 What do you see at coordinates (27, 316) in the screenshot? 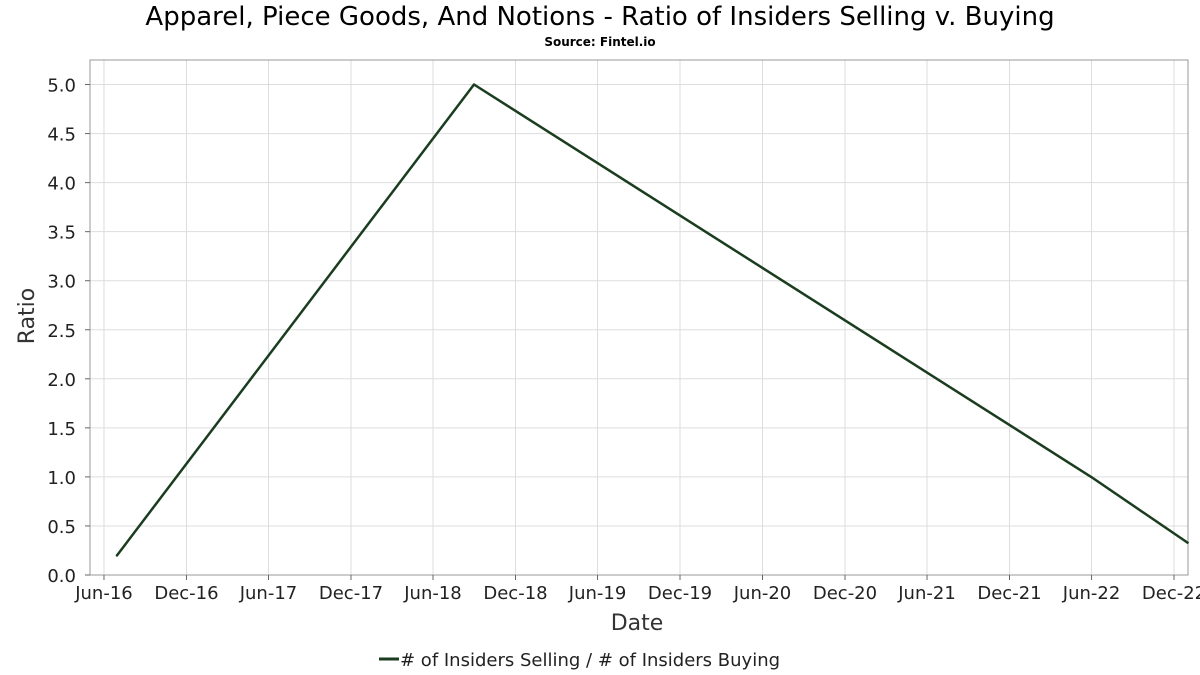
I see `y-axis-title: Ratio` at bounding box center [27, 316].